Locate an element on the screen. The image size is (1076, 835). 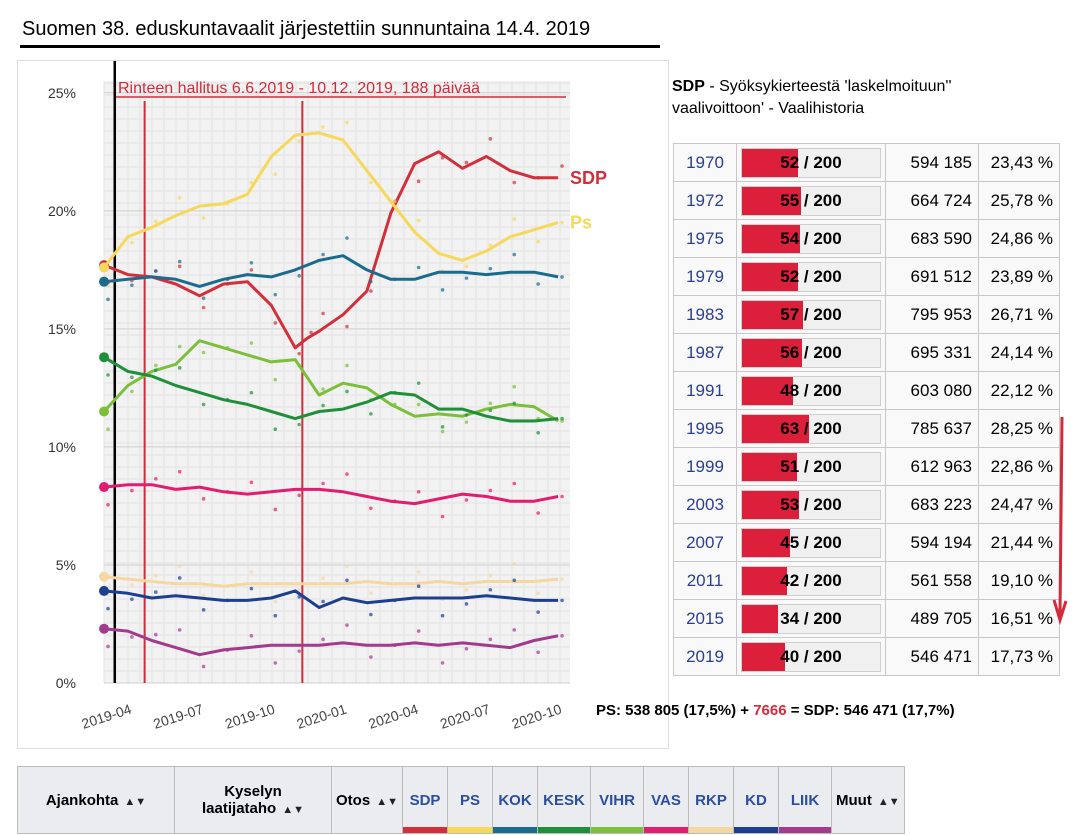
history-votes: 546 471 is located at coordinates (932, 656).